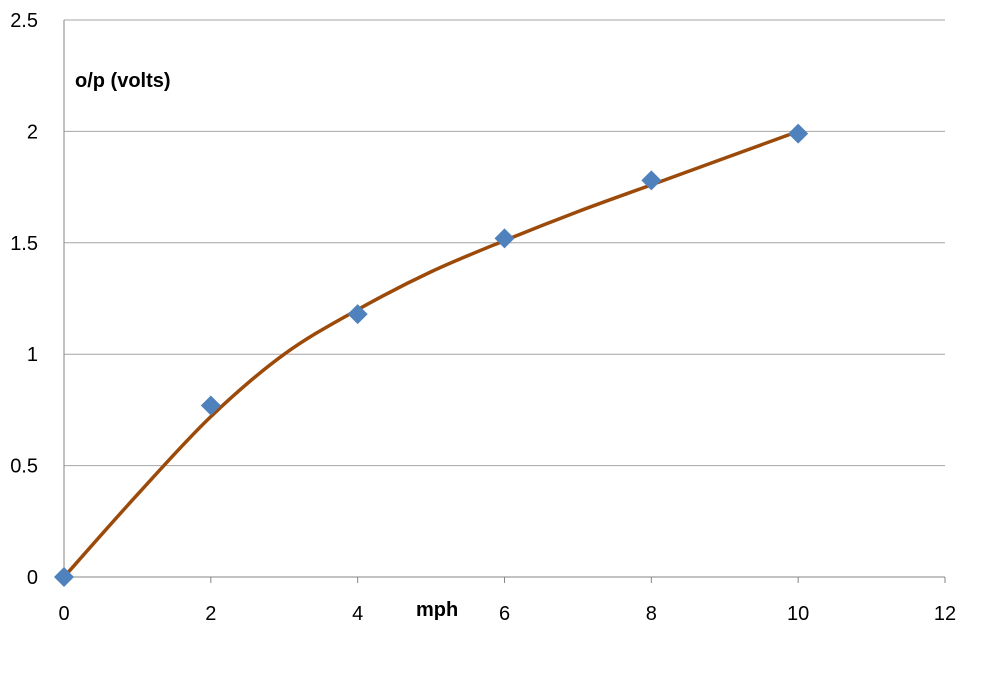  What do you see at coordinates (504, 614) in the screenshot?
I see `x-tick-label: 6` at bounding box center [504, 614].